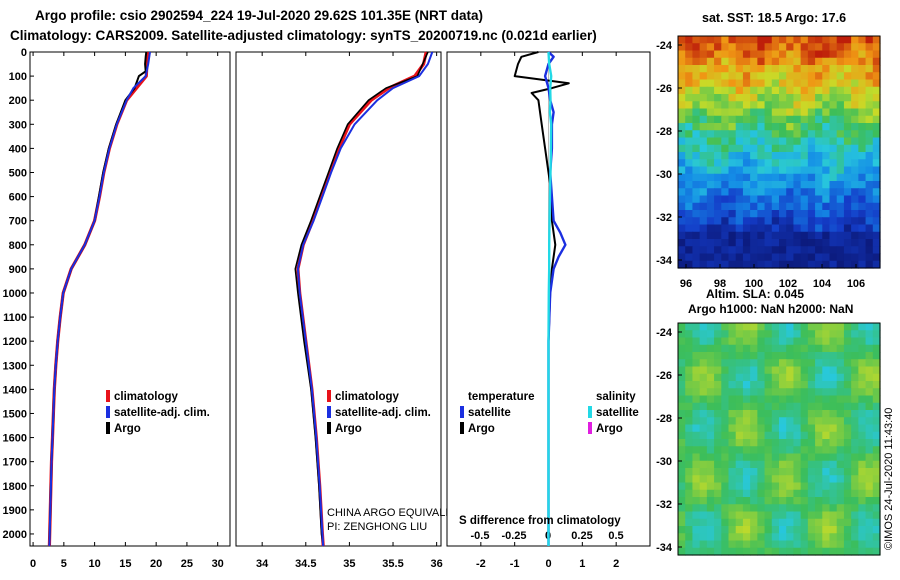 The image size is (900, 580). Describe the element at coordinates (664, 333) in the screenshot. I see `sla-lat-tick-label: -24` at that location.